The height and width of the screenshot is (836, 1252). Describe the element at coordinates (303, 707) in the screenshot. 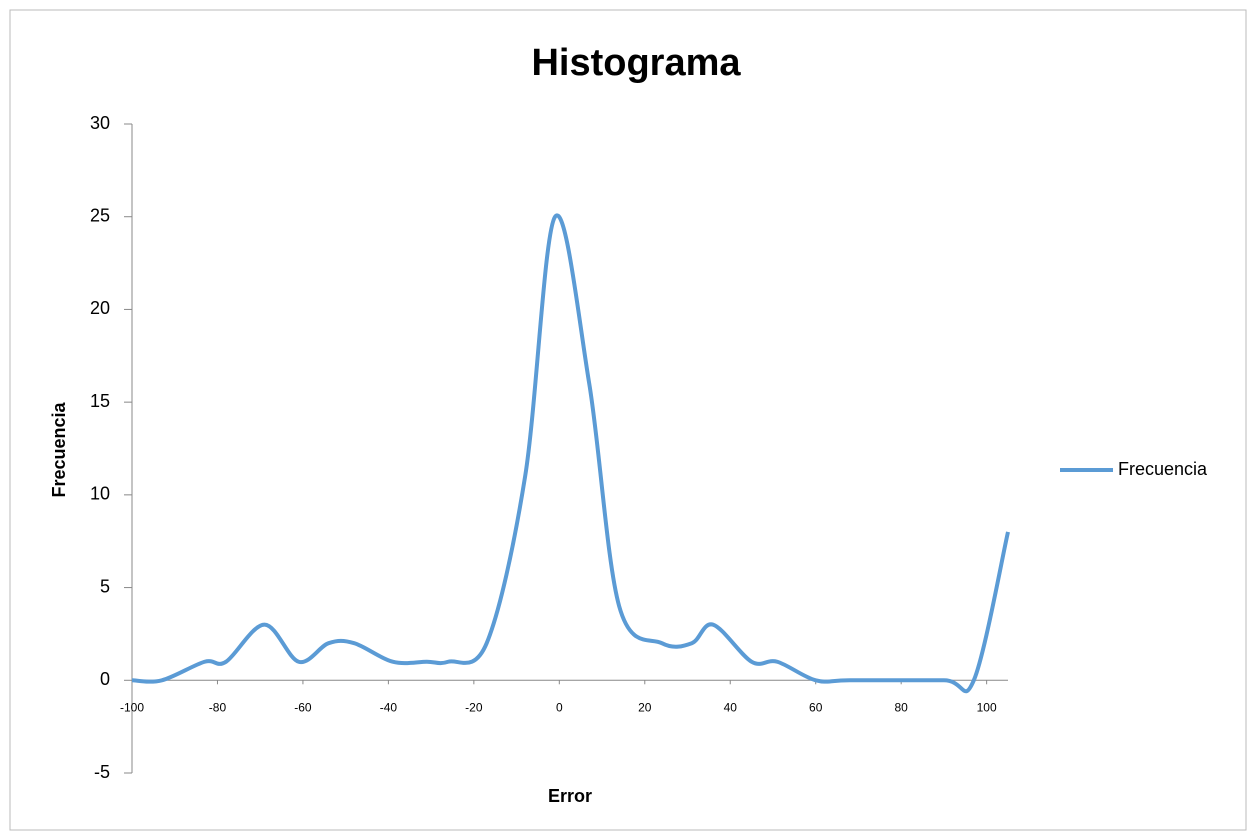

I see `x-tick-label: -60` at that location.